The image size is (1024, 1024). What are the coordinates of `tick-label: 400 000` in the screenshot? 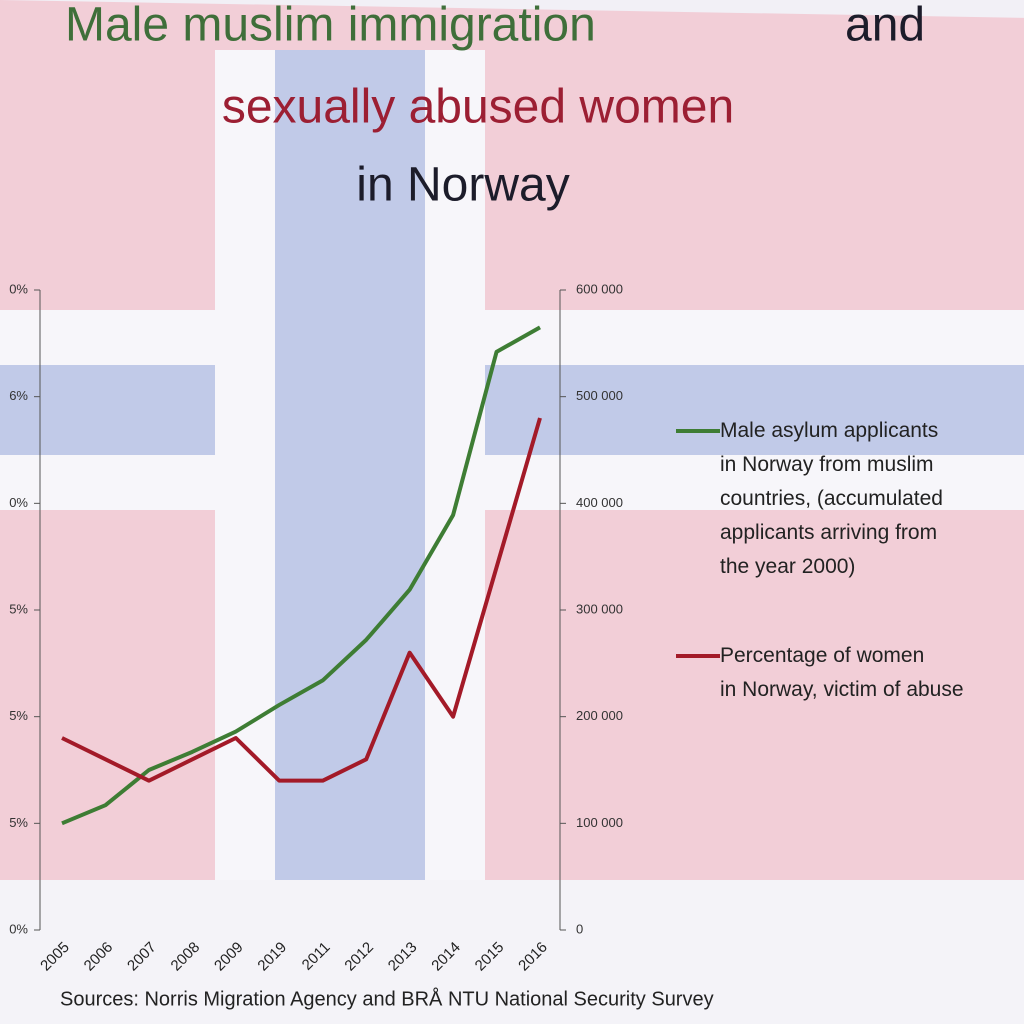 It's located at (599, 502).